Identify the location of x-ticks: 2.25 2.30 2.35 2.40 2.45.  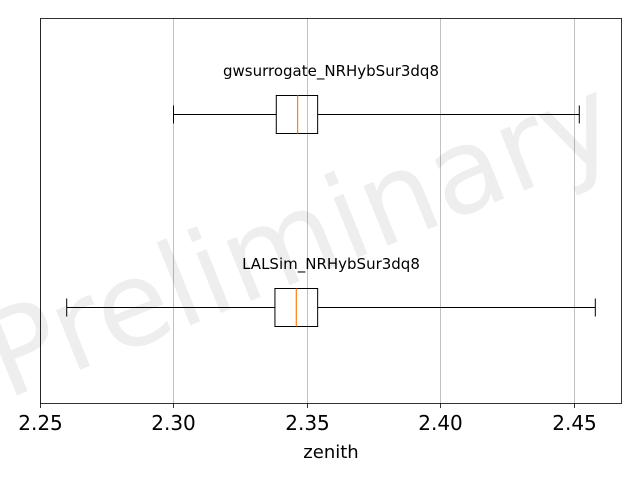
(307, 419).